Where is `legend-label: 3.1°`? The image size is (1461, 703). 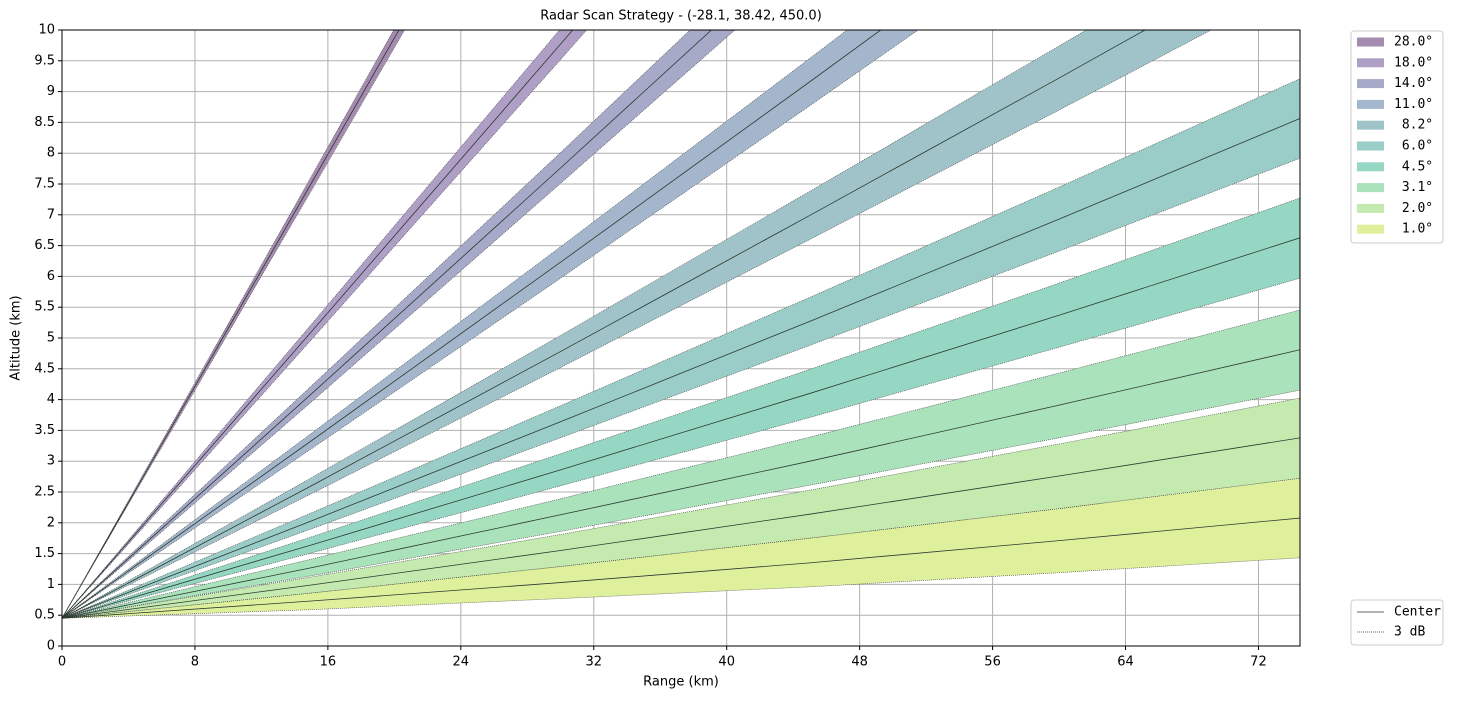
legend-label: 3.1° is located at coordinates (1413, 187).